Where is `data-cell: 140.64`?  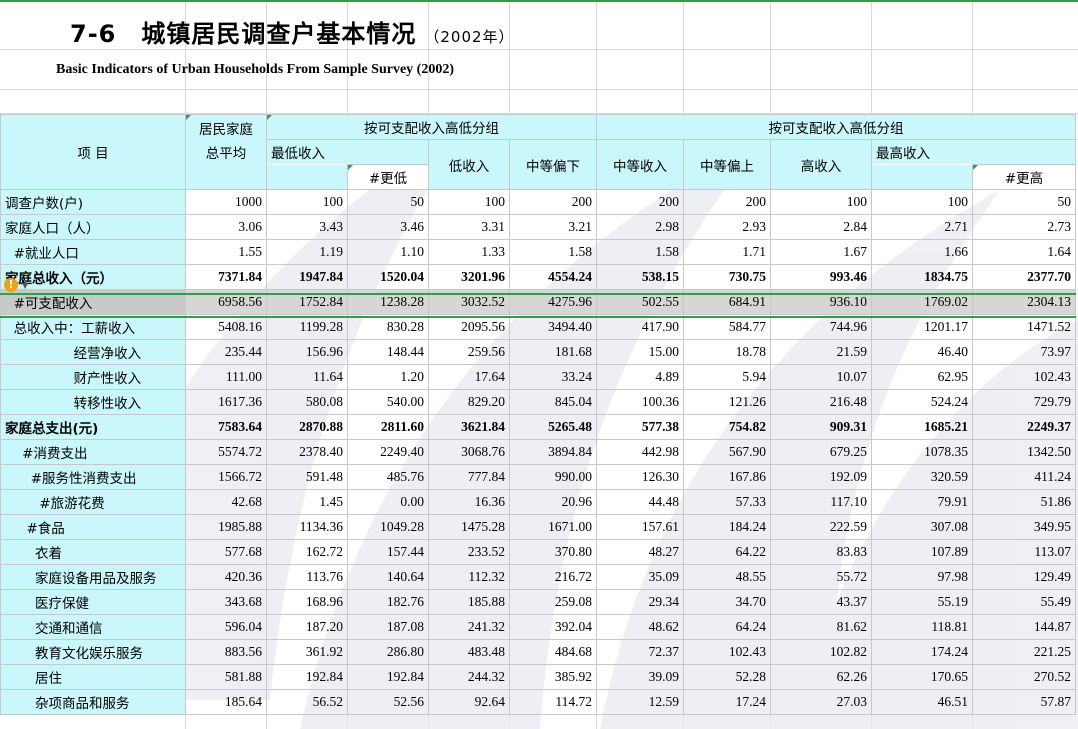 data-cell: 140.64 is located at coordinates (388, 577).